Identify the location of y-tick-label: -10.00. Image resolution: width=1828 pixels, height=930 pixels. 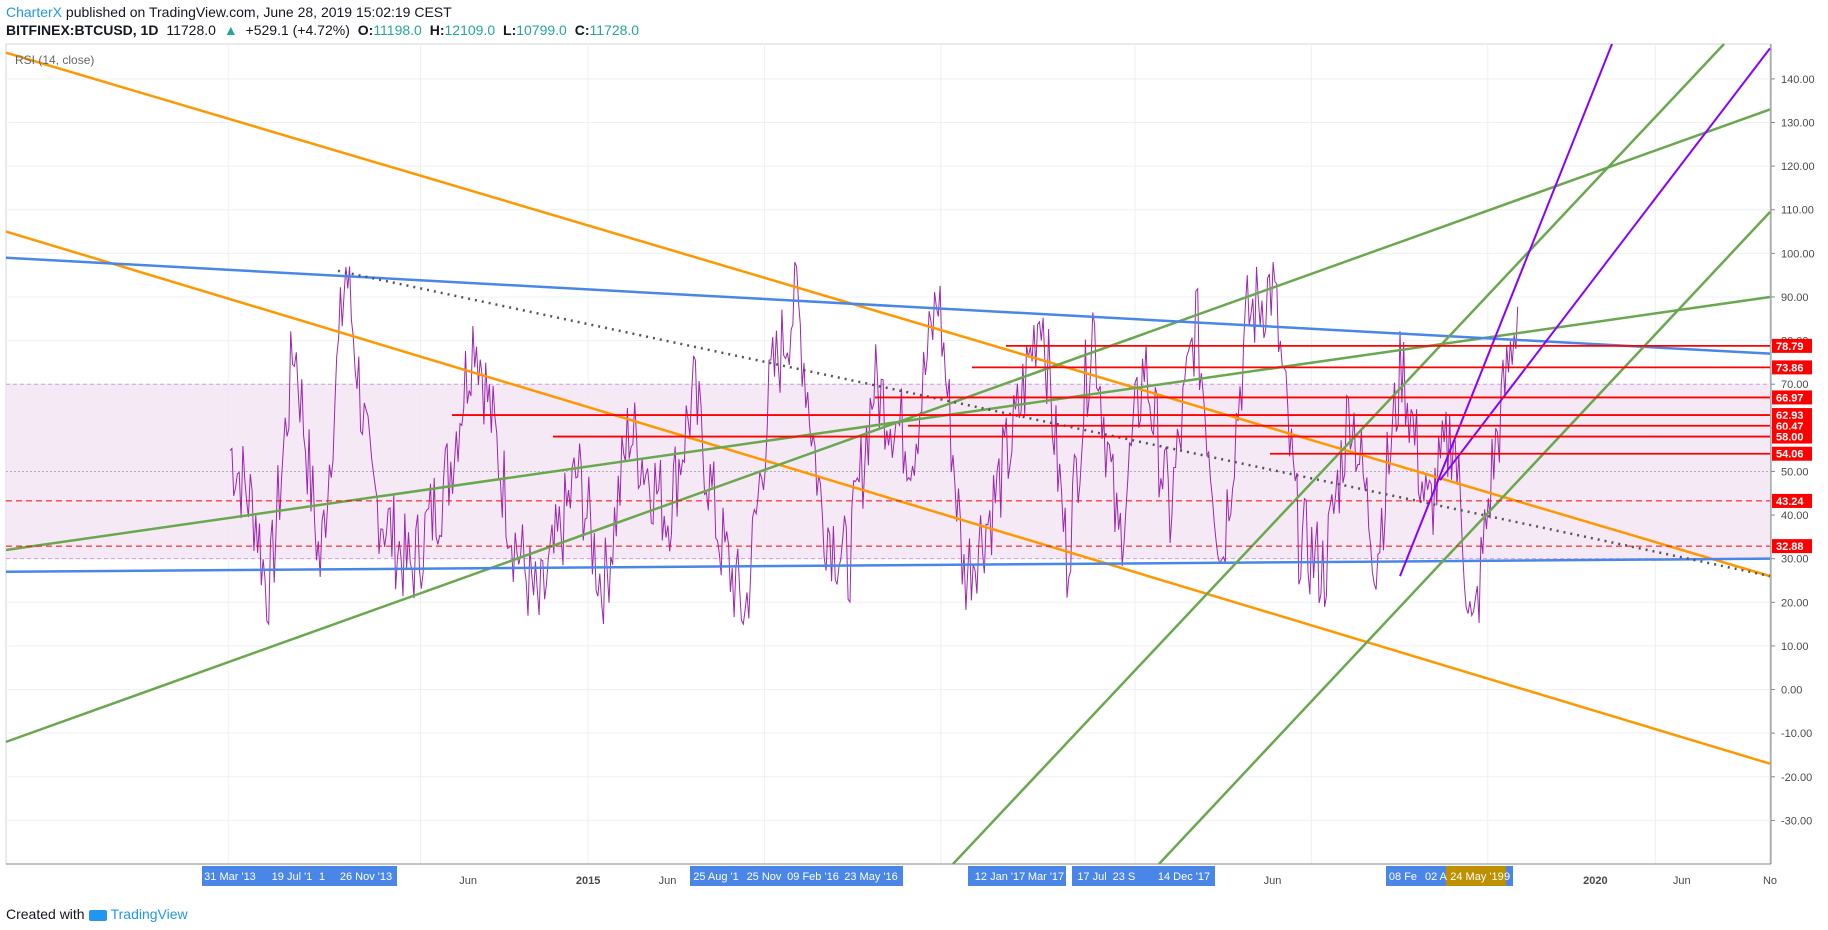
(1796, 734).